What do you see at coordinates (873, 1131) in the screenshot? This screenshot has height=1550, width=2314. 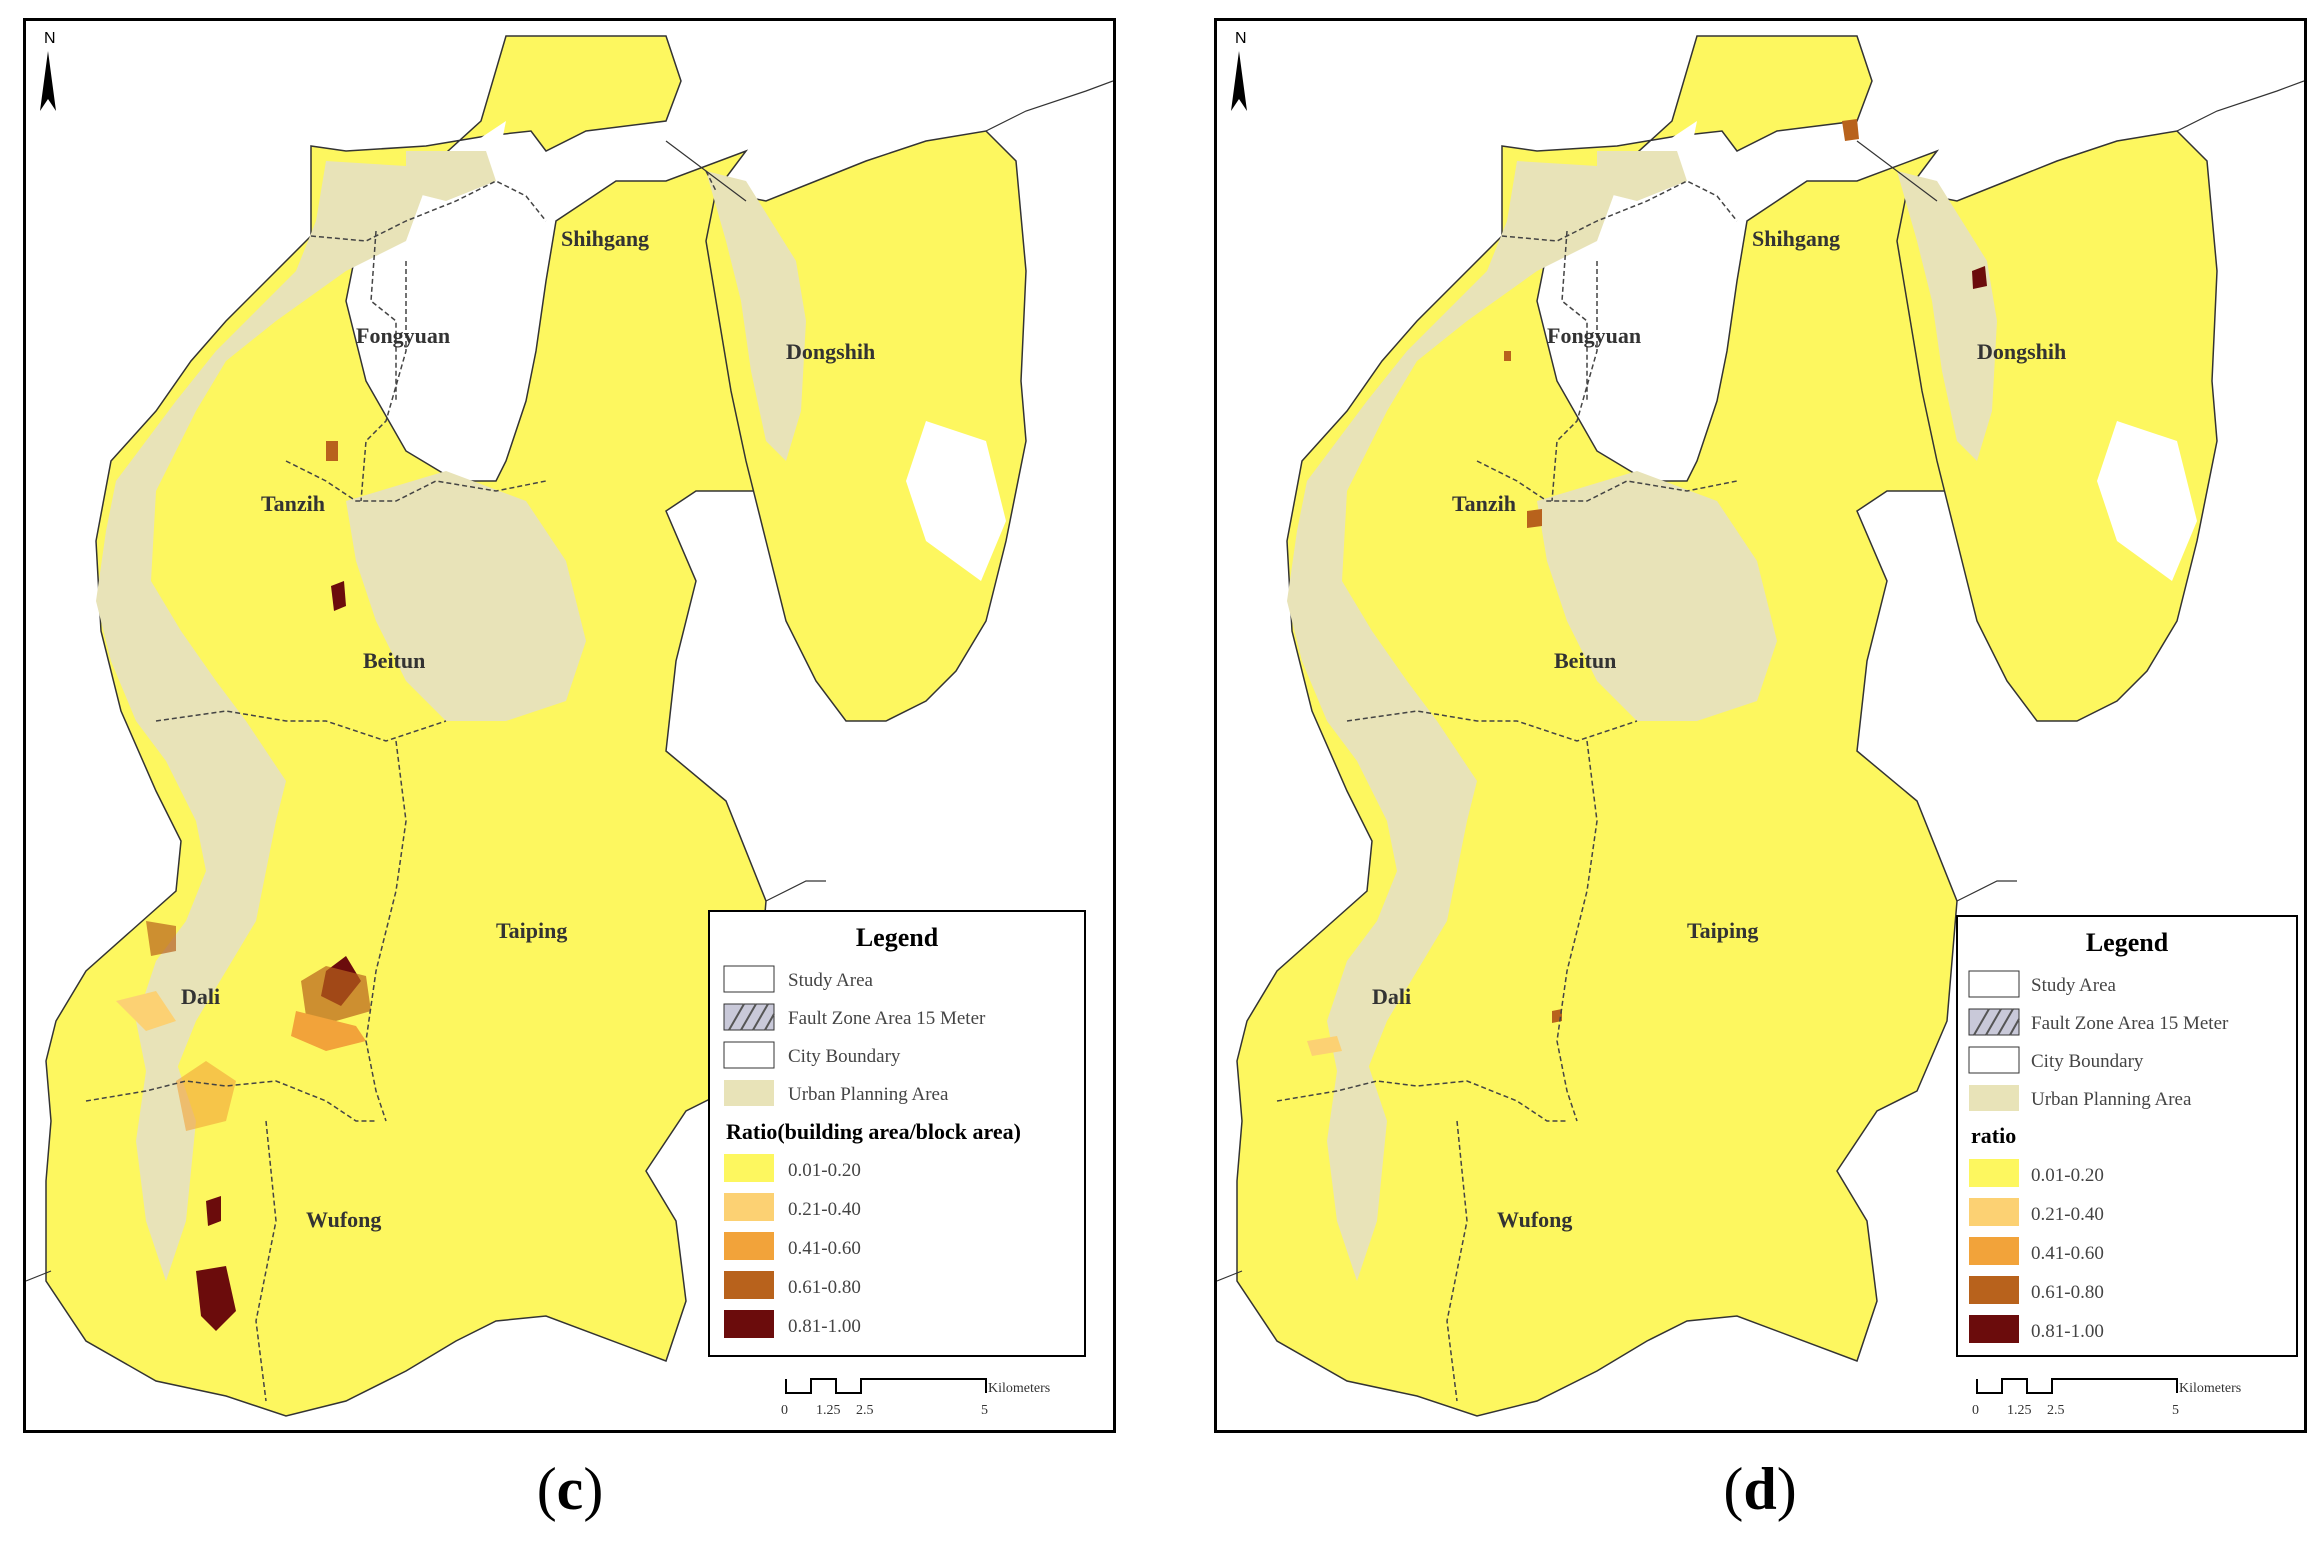 I see `legend-ratio-title: Ratio(building area/block area)` at bounding box center [873, 1131].